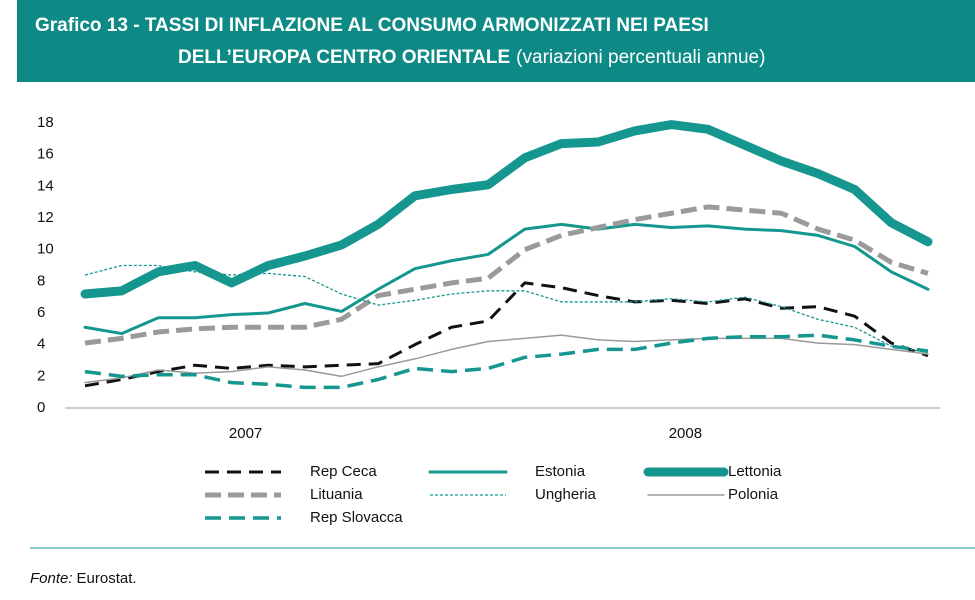  I want to click on x-tick-label: 2007, so click(245, 433).